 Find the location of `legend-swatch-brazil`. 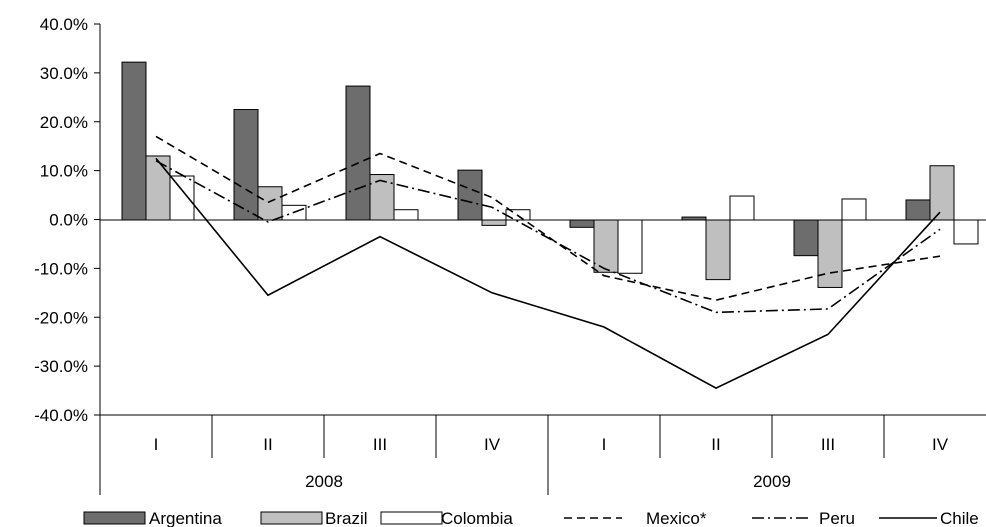

legend-swatch-brazil is located at coordinates (291, 518).